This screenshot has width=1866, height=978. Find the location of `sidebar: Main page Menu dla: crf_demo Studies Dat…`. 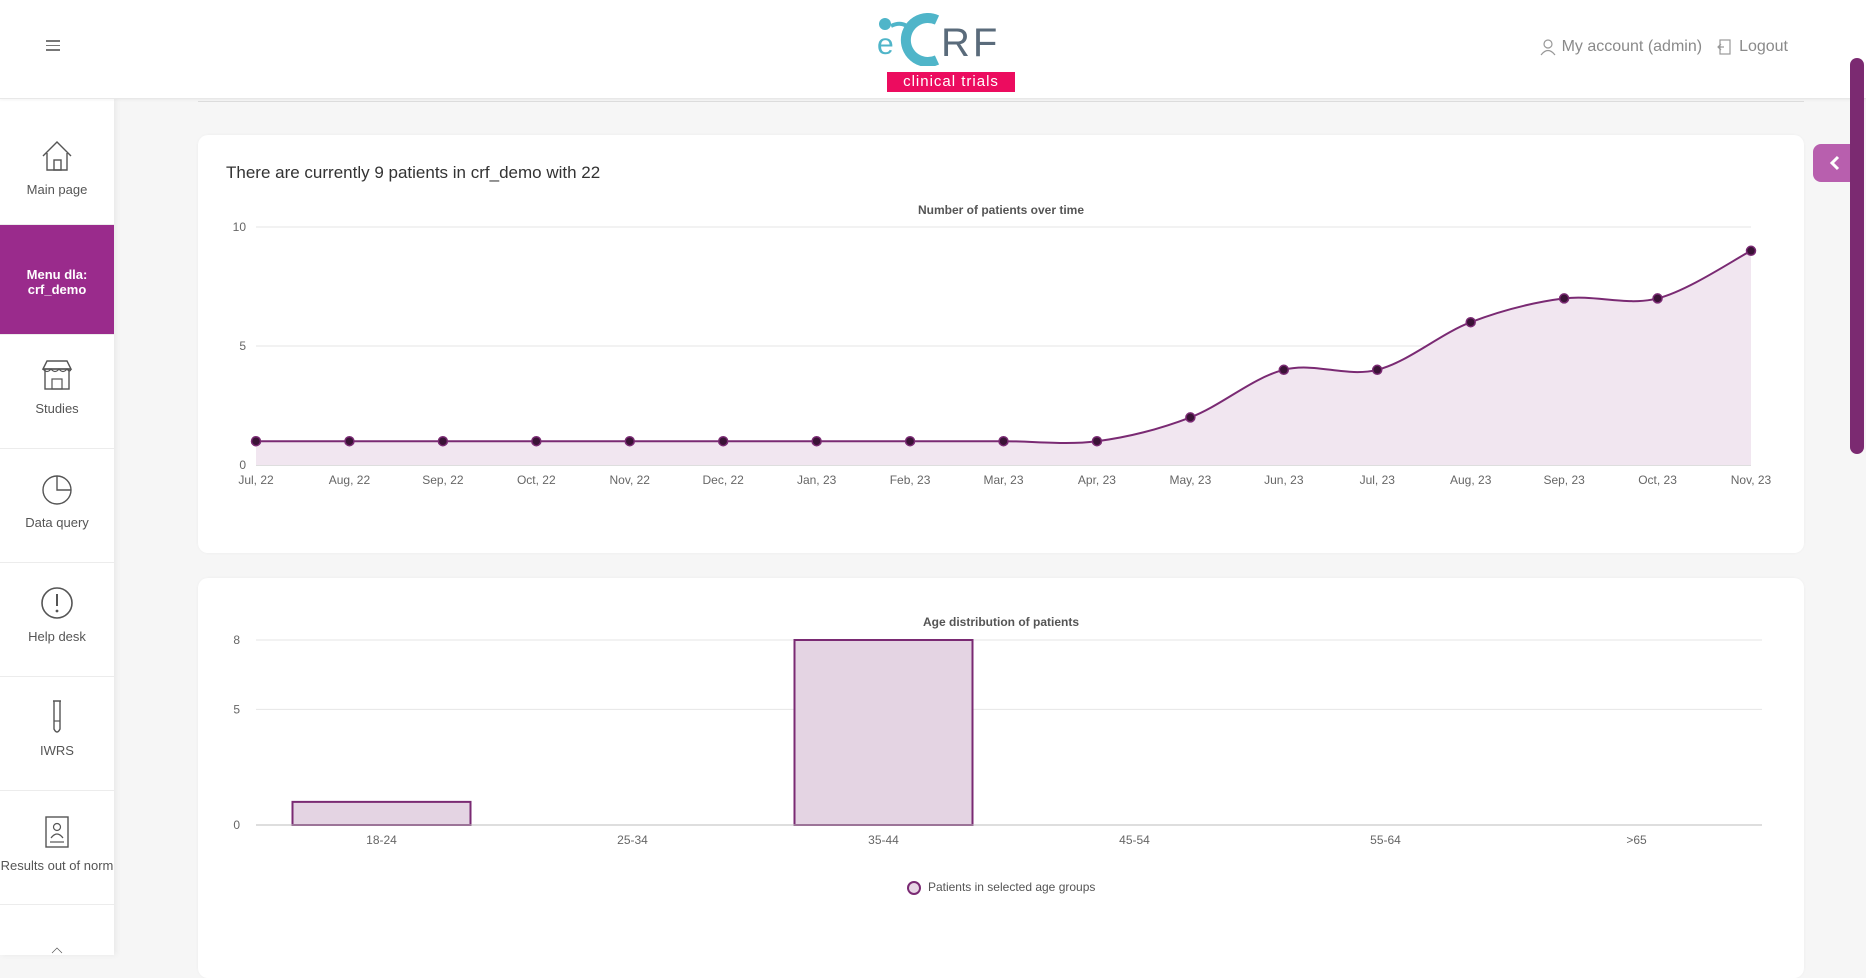

sidebar: Main page Menu dla: crf_demo Studies Dat… is located at coordinates (57, 526).